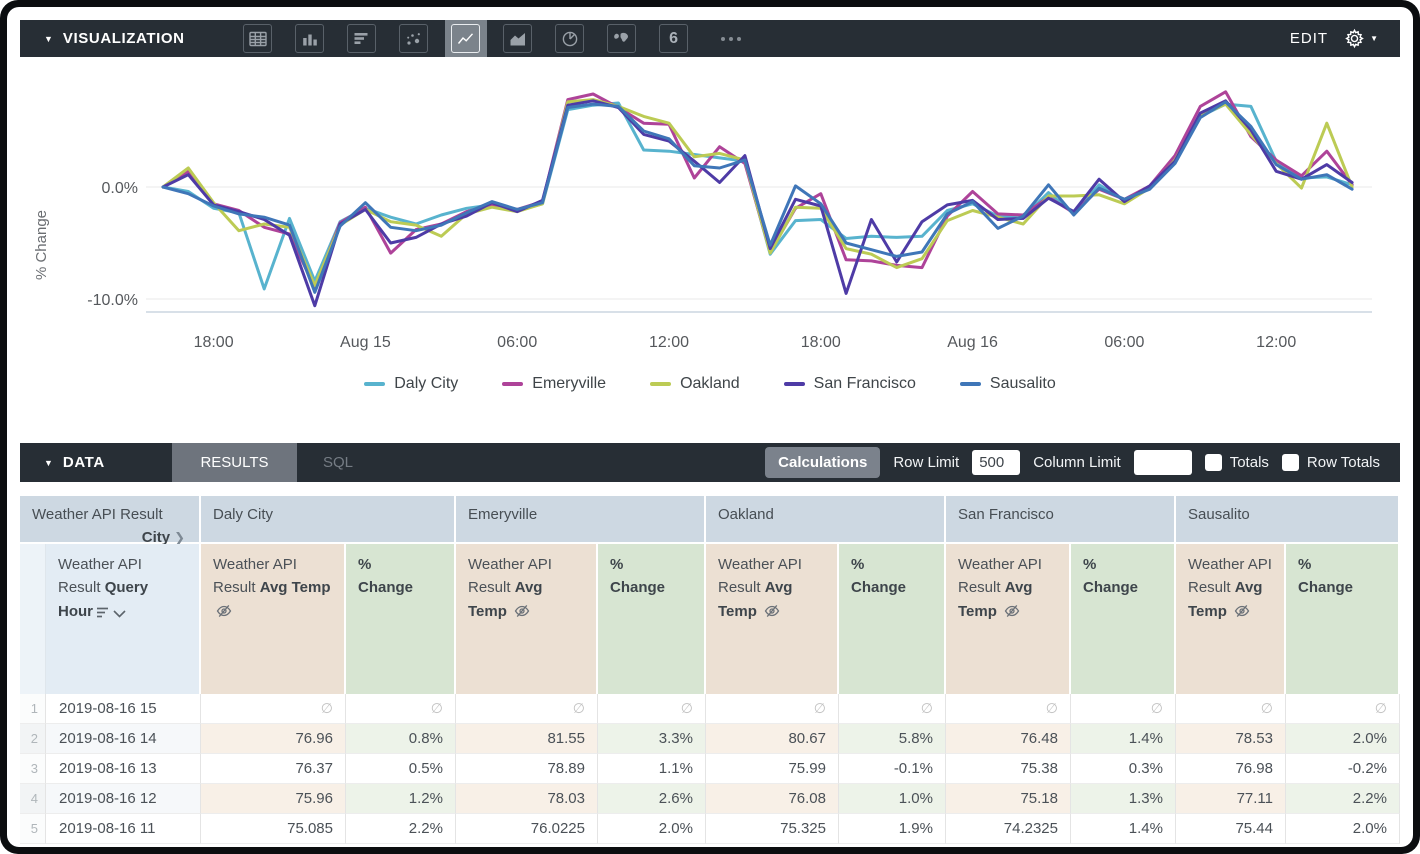 The height and width of the screenshot is (854, 1420). I want to click on pct-change-header-1: % Change, so click(401, 619).